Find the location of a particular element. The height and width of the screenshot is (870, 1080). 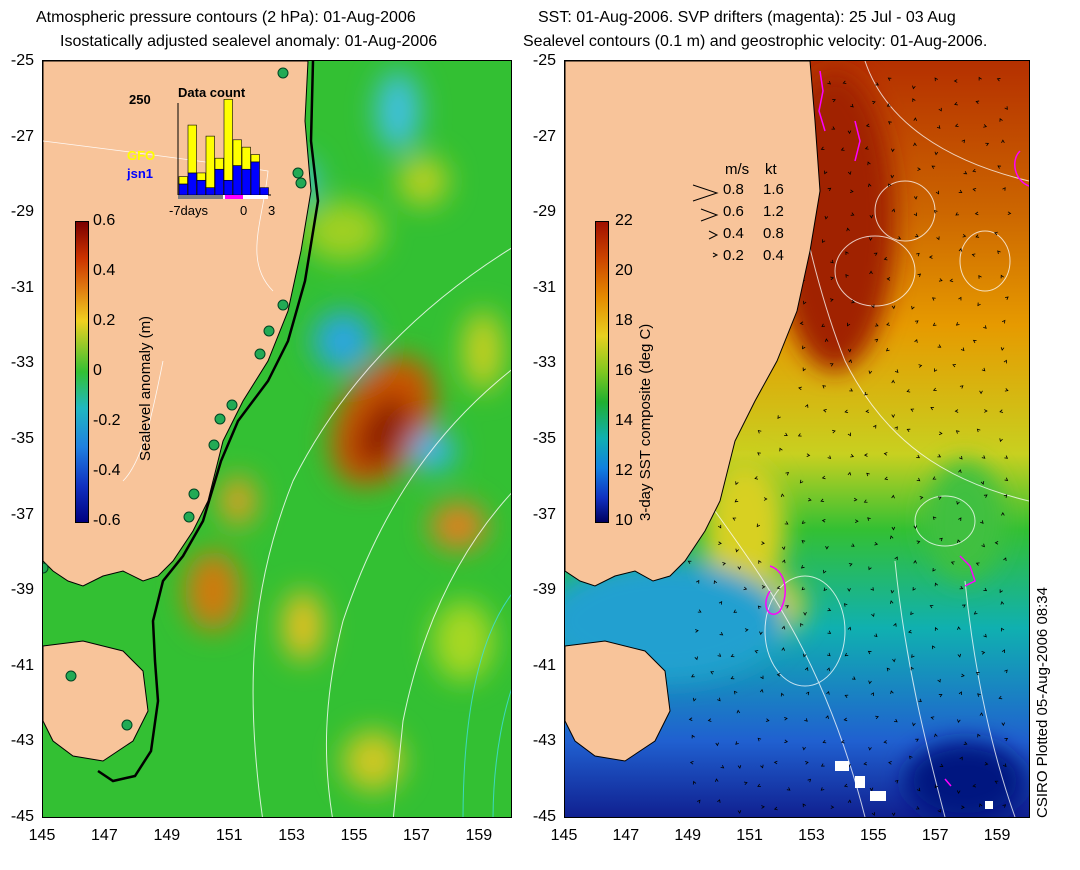

inset-legend-gfo: GFO is located at coordinates (141, 155).